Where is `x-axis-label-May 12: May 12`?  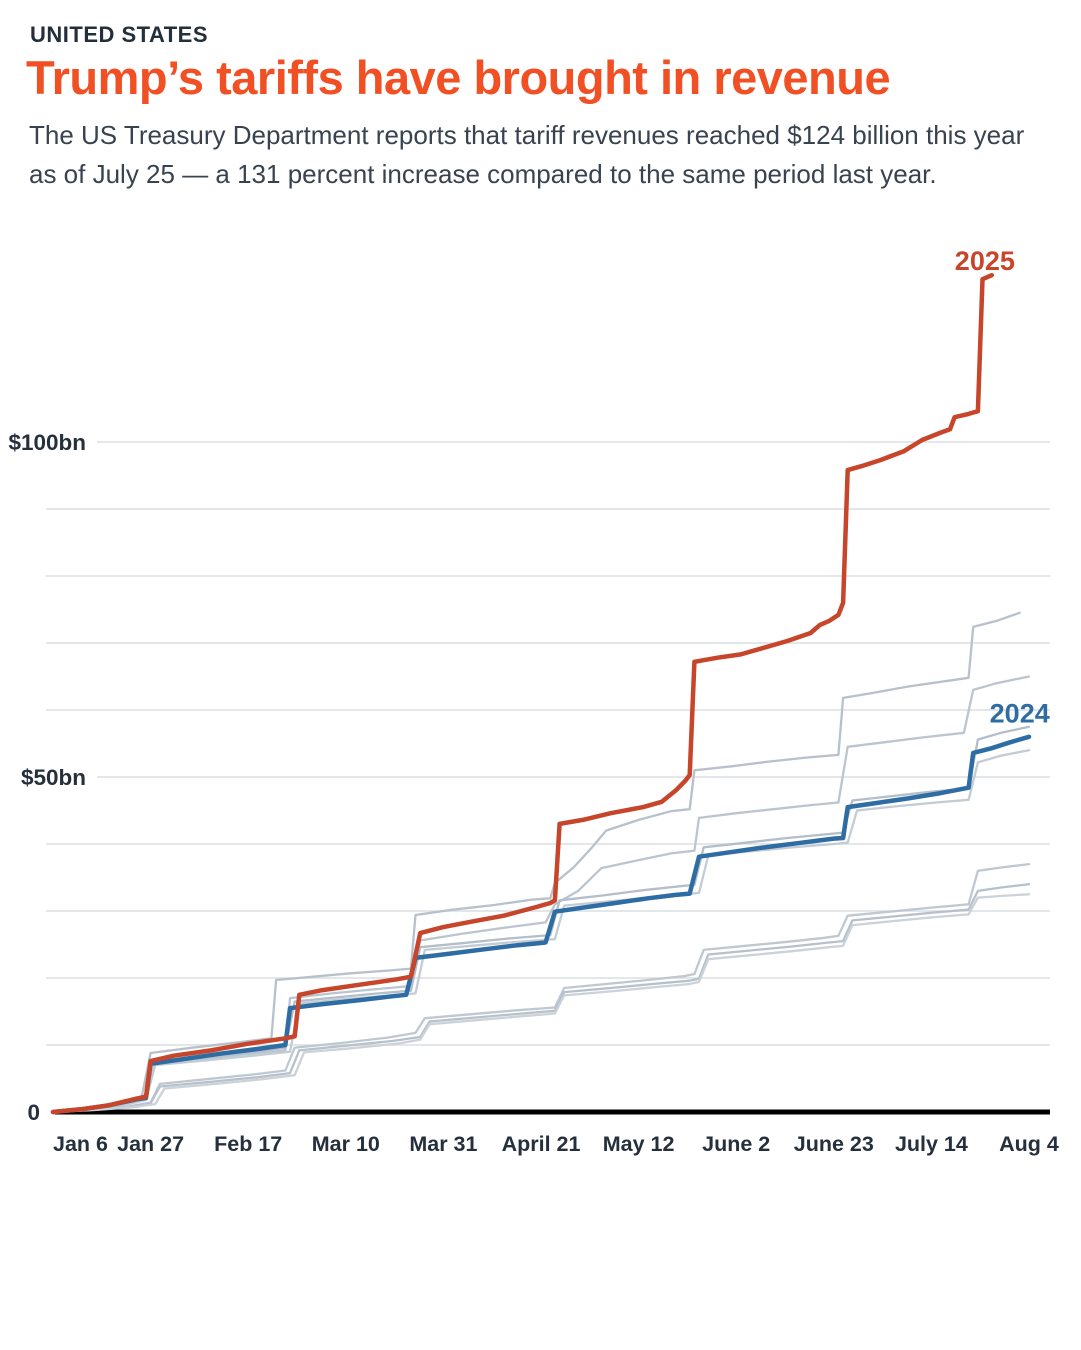
x-axis-label-May 12: May 12 is located at coordinates (639, 1144).